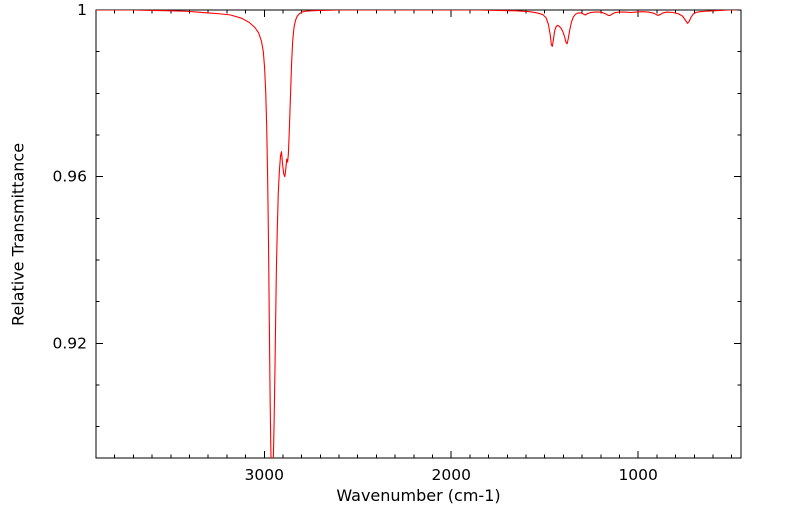  I want to click on svg-text: 0.92, so click(69, 343).